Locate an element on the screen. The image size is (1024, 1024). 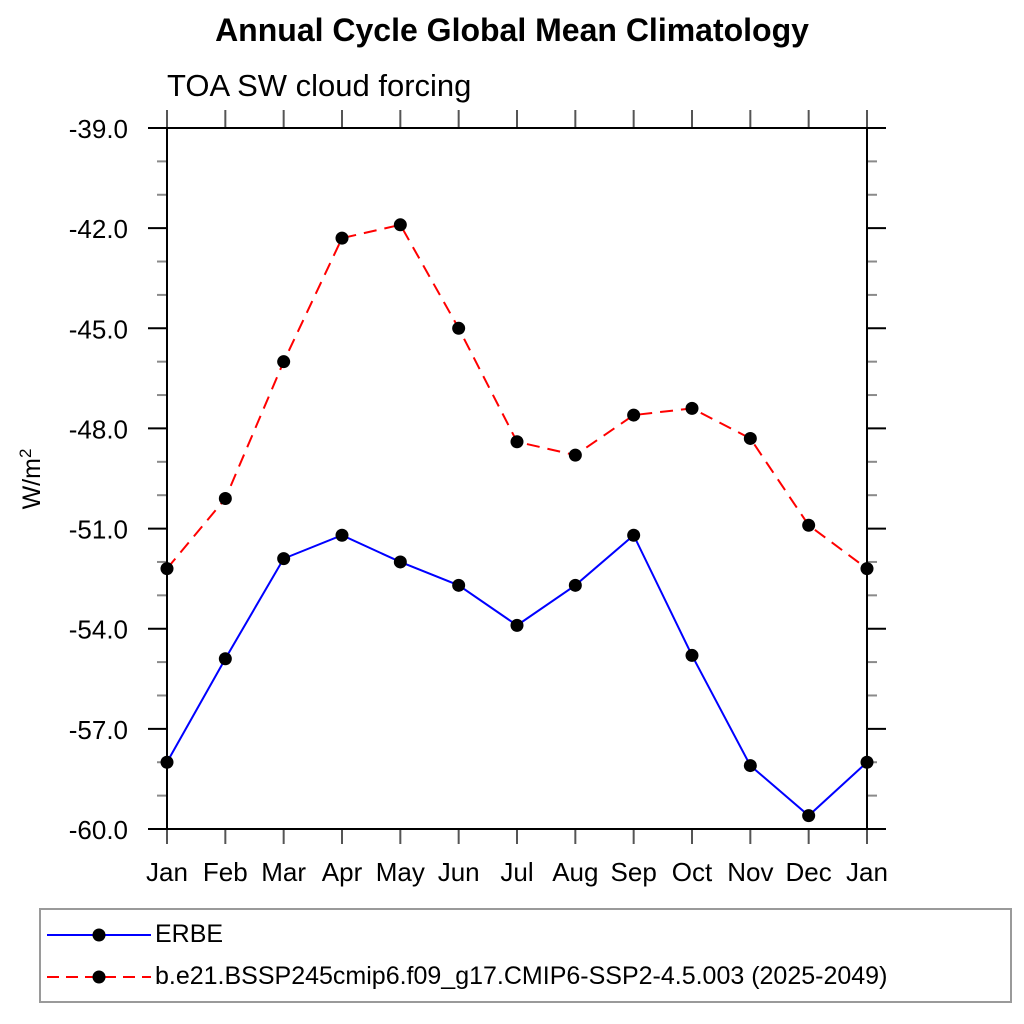
y-tick-label: -51.0 is located at coordinates (98, 530).